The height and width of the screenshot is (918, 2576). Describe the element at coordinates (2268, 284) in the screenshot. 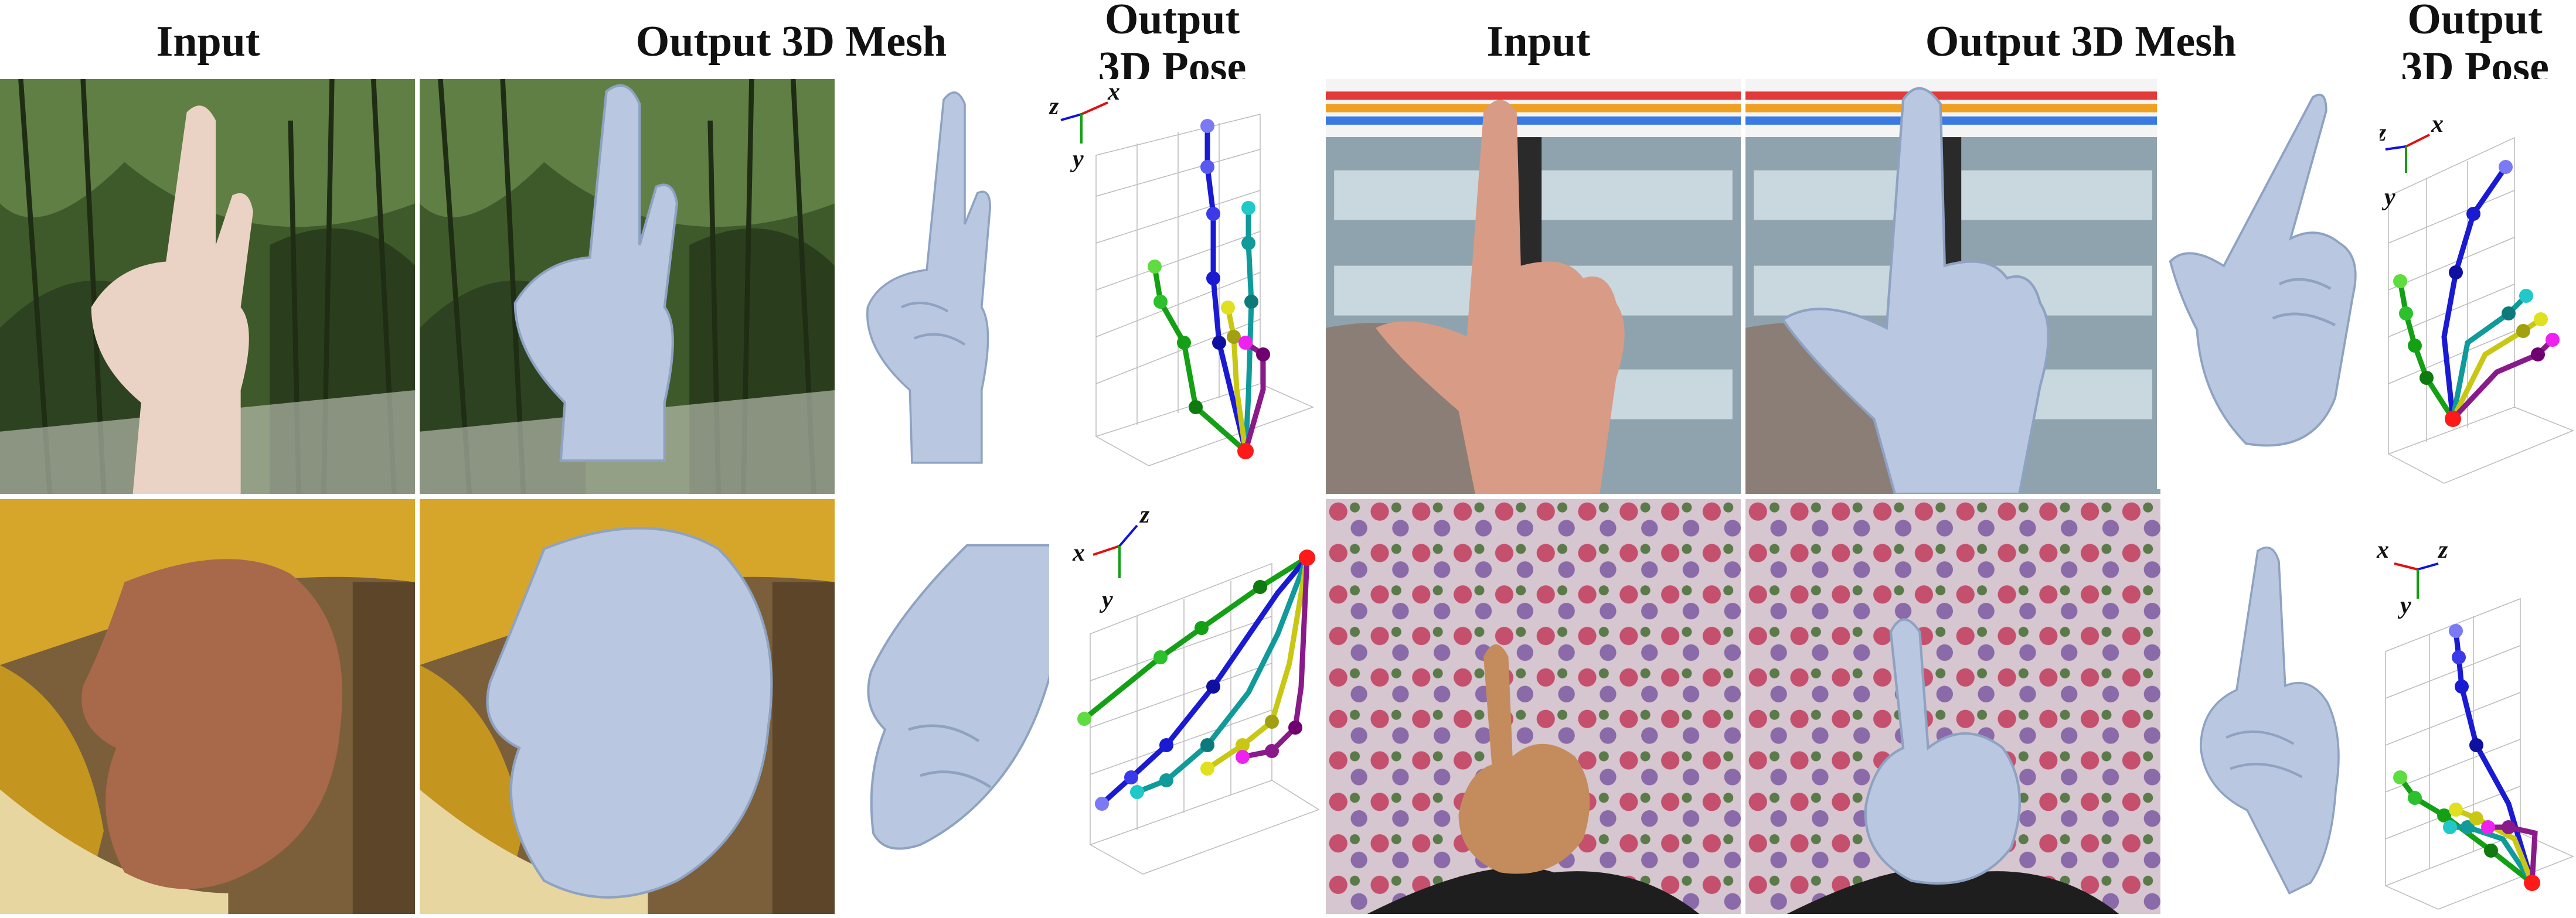

I see `mesh-render-fridge` at that location.